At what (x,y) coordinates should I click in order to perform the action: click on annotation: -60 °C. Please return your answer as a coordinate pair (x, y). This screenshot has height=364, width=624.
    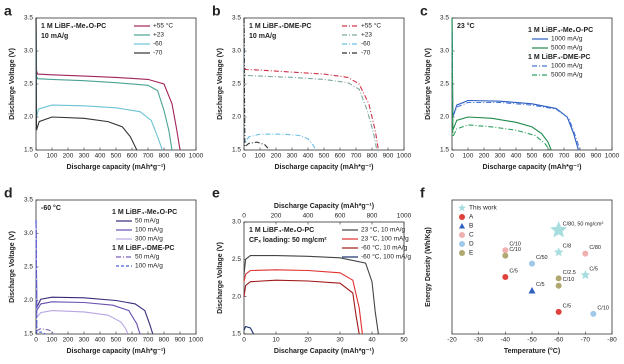
    Looking at the image, I should click on (51, 208).